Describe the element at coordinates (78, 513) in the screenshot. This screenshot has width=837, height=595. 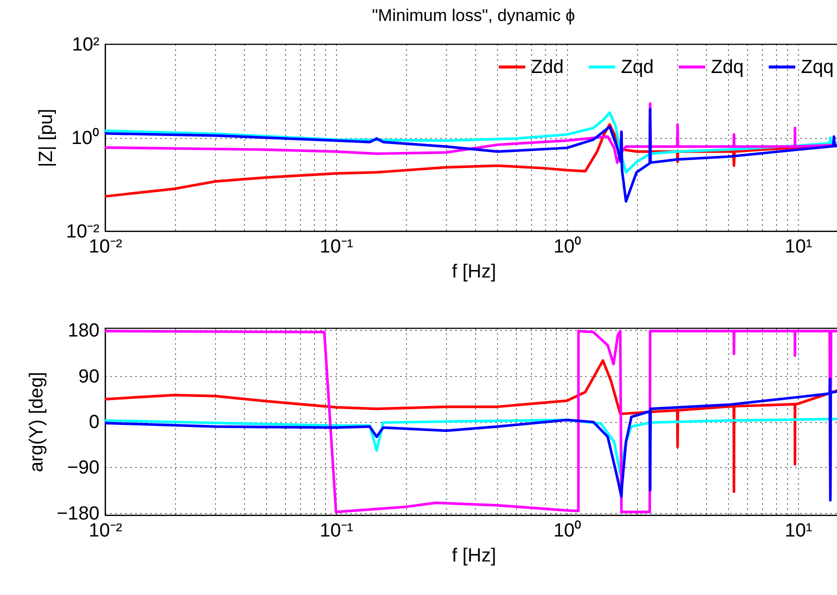
I see `y-tick-label: −180` at that location.